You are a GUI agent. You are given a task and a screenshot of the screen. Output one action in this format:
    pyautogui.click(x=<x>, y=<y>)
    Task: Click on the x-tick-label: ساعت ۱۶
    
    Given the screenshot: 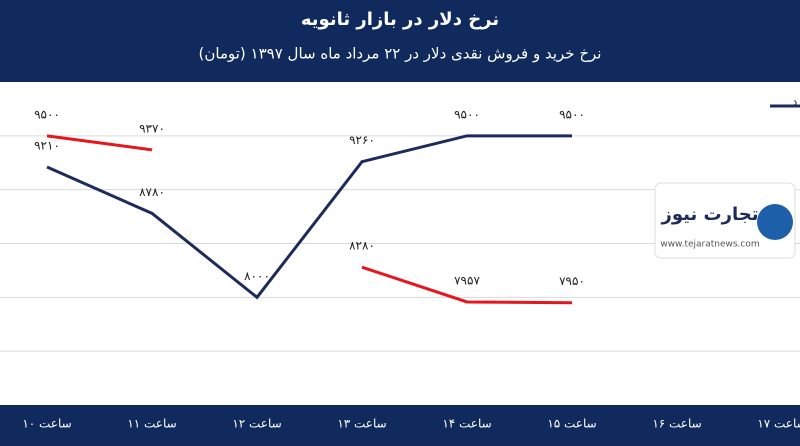 What is the action you would take?
    pyautogui.click(x=676, y=424)
    